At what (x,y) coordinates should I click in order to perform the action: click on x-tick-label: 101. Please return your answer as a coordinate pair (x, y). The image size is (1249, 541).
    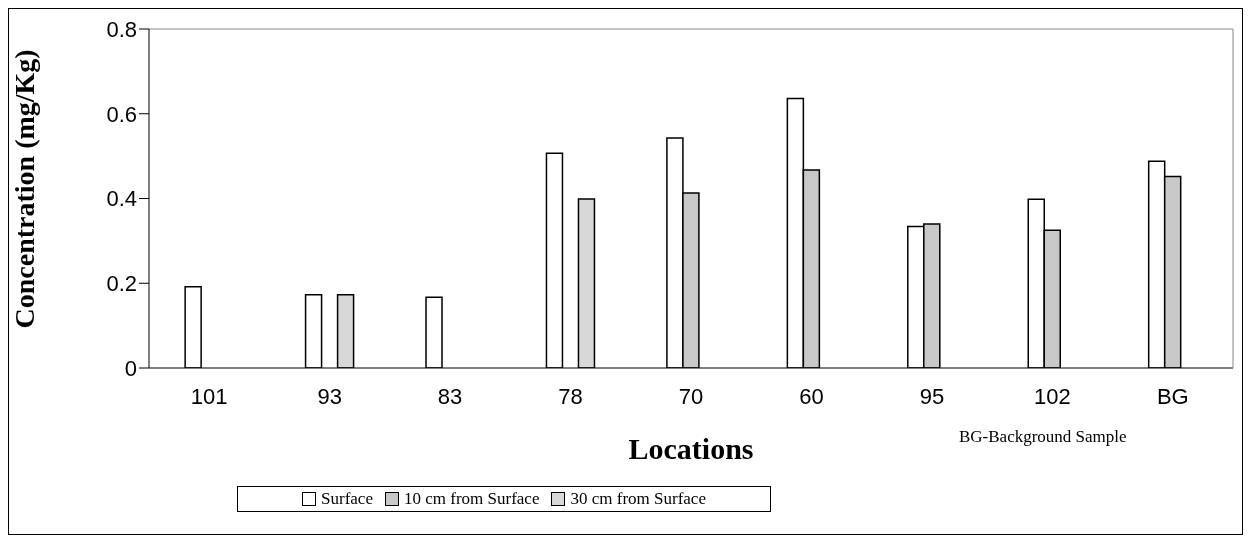
    Looking at the image, I should click on (209, 396).